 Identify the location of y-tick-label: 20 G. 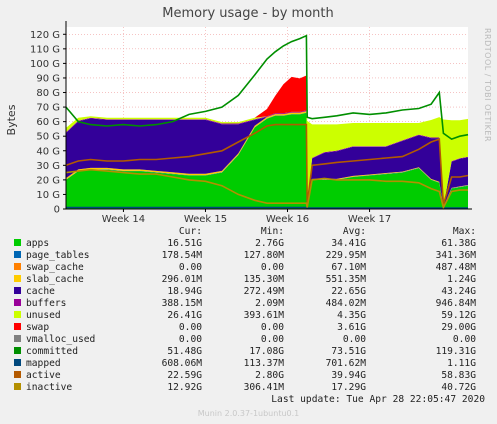
(48, 180).